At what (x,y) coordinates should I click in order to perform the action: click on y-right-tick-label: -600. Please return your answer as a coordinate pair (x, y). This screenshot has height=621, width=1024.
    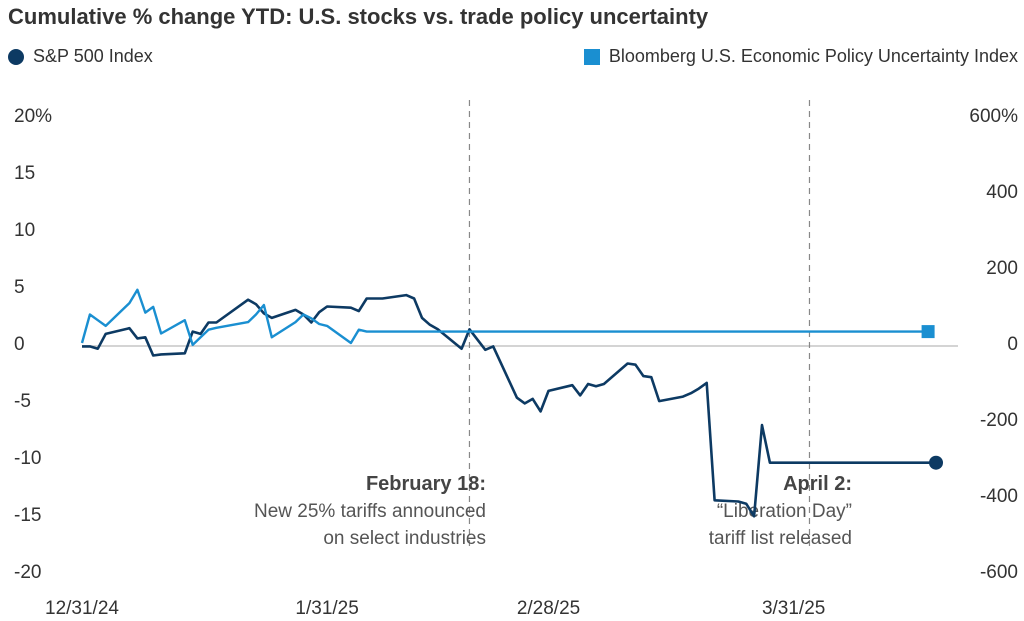
    Looking at the image, I should click on (999, 572).